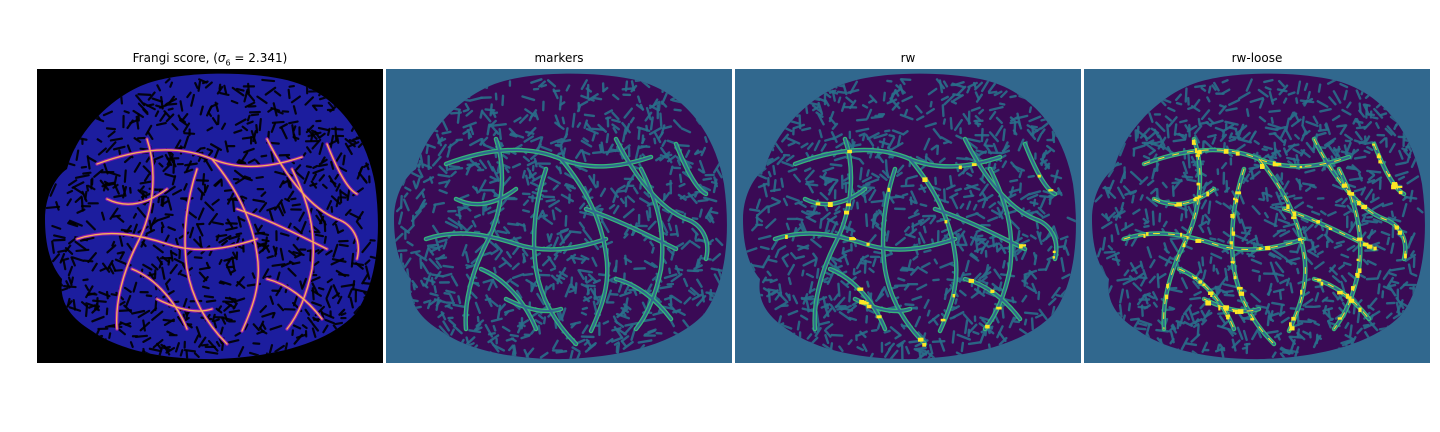  What do you see at coordinates (559, 58) in the screenshot?
I see `panel-title-markers: markers` at bounding box center [559, 58].